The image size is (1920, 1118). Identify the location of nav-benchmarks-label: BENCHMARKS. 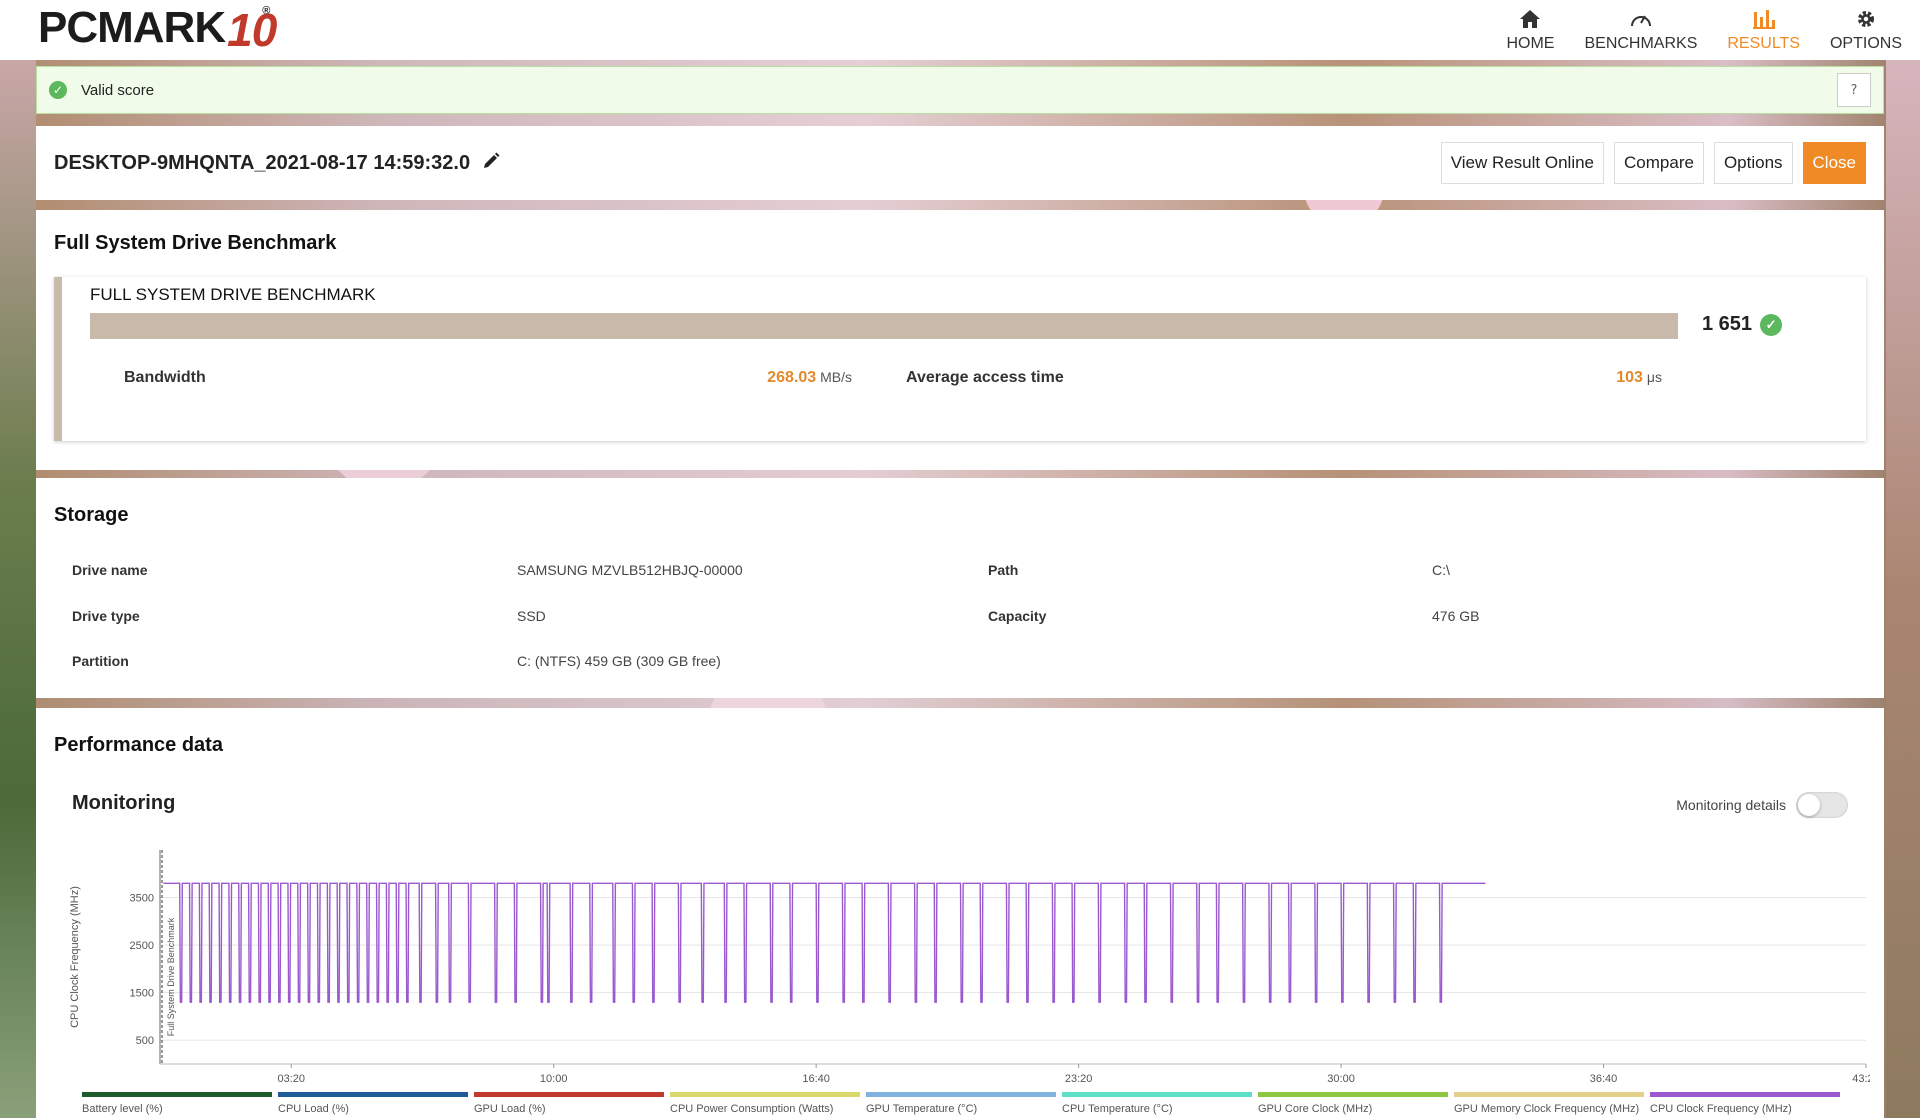
(1641, 43).